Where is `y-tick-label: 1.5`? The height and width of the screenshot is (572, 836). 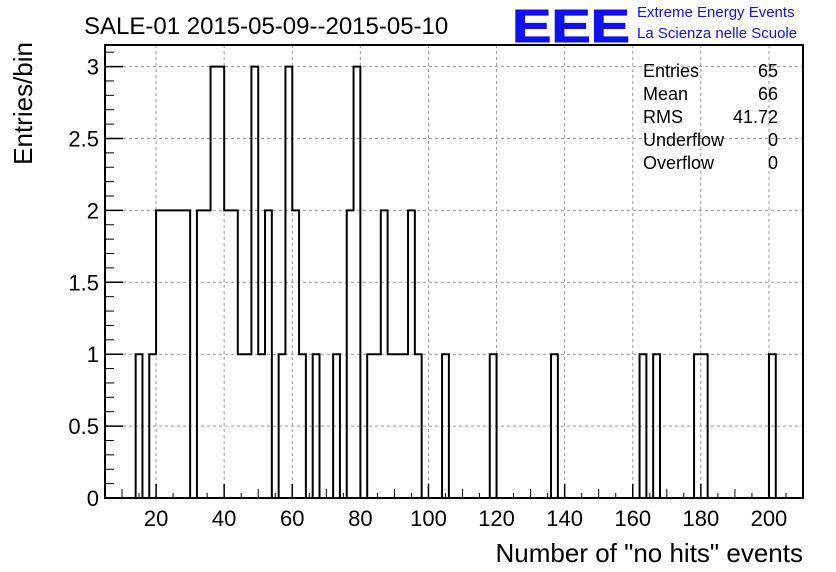 y-tick-label: 1.5 is located at coordinates (83, 282).